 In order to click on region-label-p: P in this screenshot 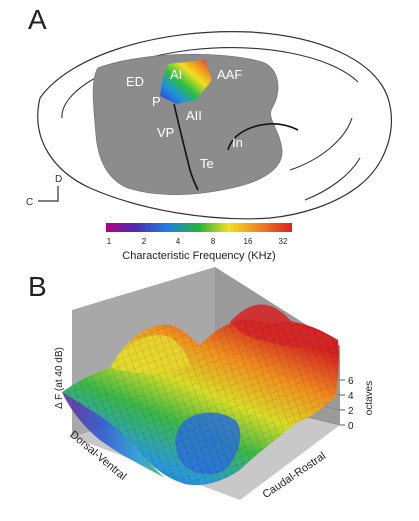, I will do `click(156, 101)`.